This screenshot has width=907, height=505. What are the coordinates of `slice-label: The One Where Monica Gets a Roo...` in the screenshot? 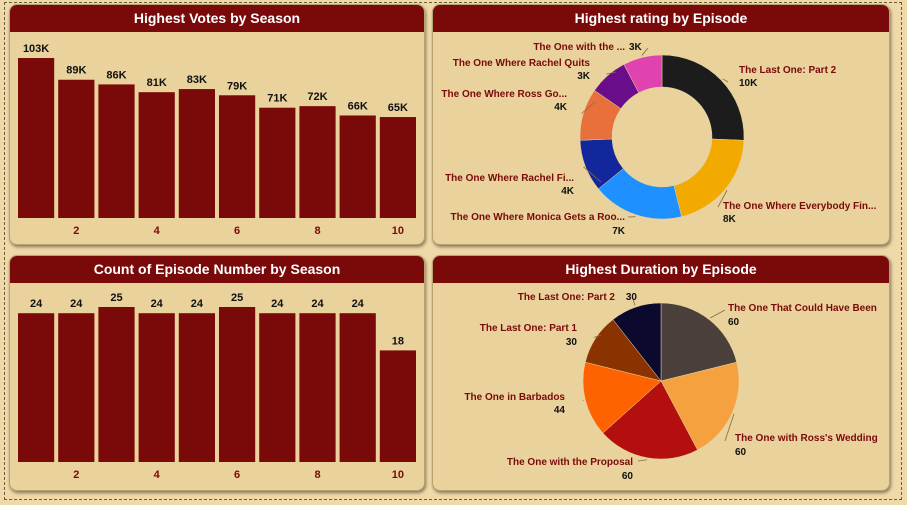 It's located at (538, 217).